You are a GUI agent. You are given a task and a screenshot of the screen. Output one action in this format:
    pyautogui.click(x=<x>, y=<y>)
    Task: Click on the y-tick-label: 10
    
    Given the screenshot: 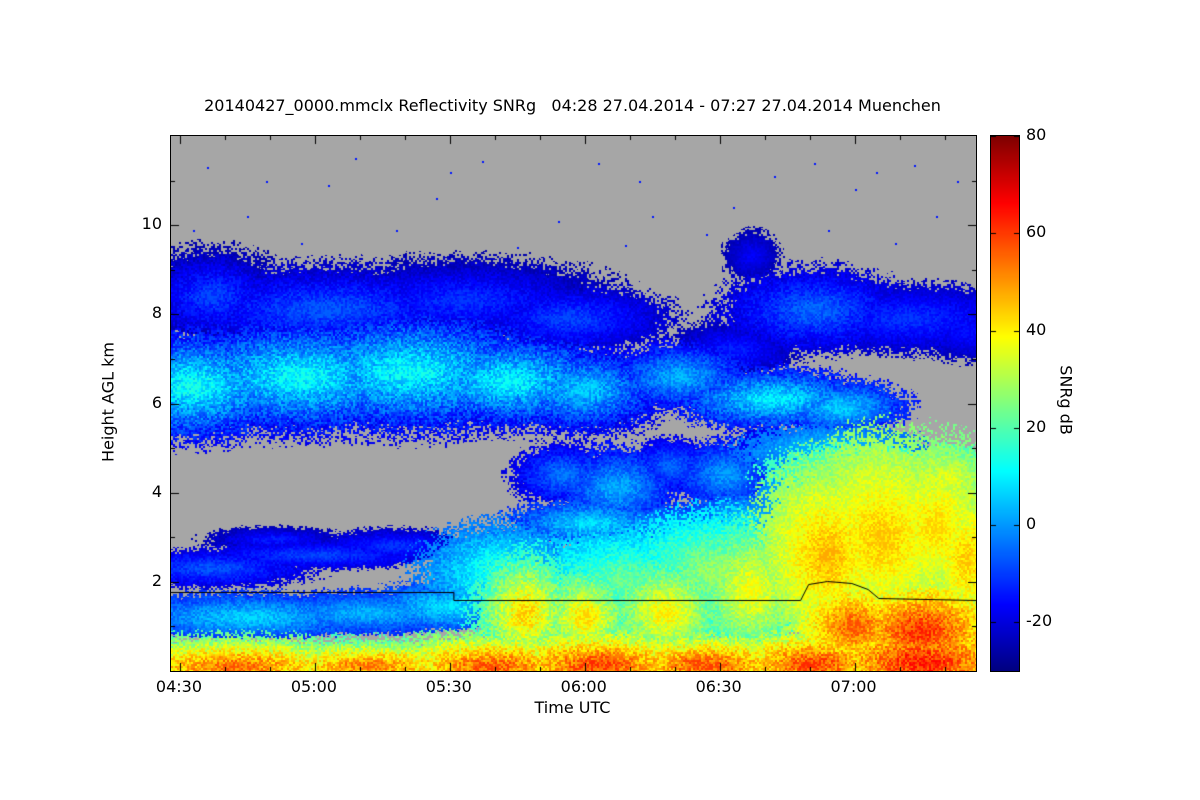 What is the action you would take?
    pyautogui.click(x=151, y=224)
    